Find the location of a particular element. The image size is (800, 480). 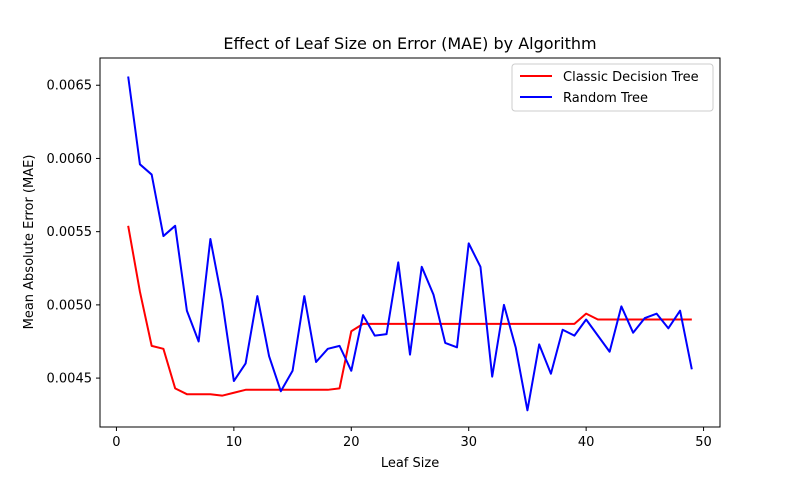

y-tick-label: 0.0050 is located at coordinates (70, 305).